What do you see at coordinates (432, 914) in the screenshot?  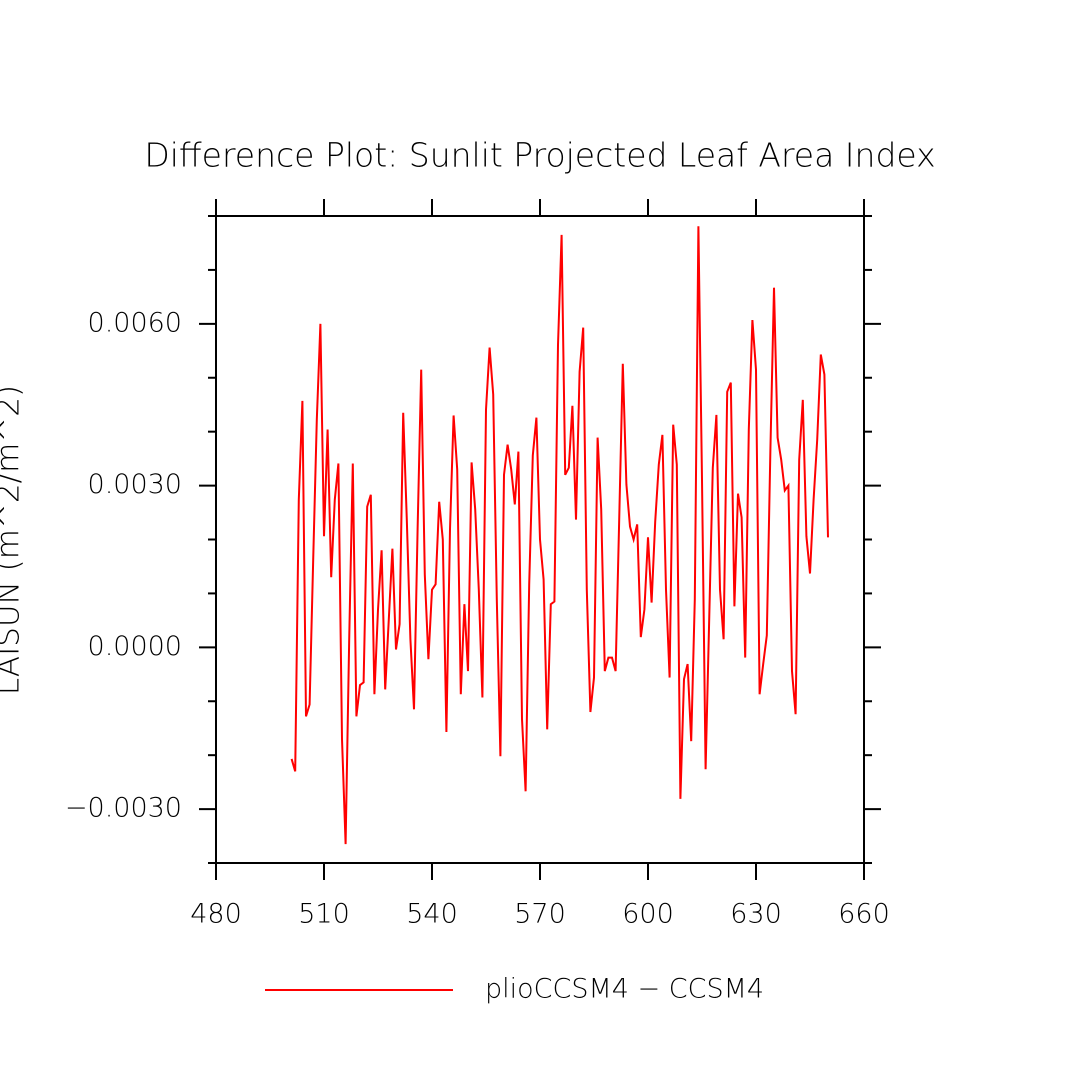 I see `x-tick-label: 540` at bounding box center [432, 914].